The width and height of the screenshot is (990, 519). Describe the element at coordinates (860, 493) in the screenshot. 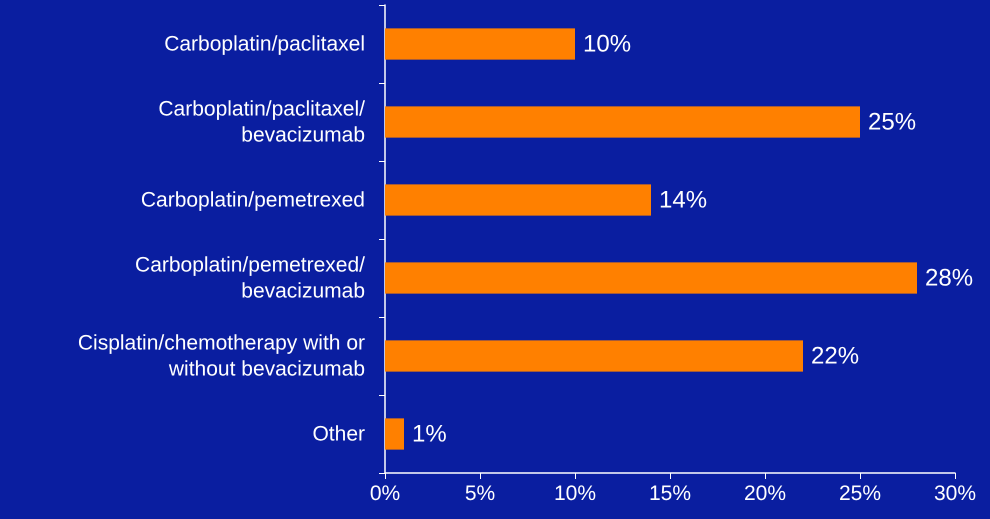

I see `x-tick-label: 25%` at that location.